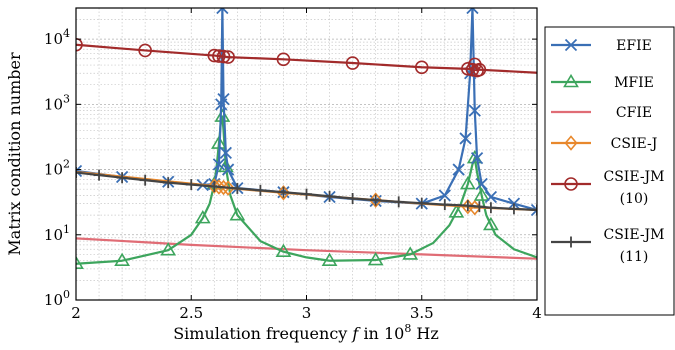 This screenshot has height=350, width=675. Describe the element at coordinates (608, 188) in the screenshot. I see `legend-item-csie-jm-10: CSIE-JM (10)` at that location.